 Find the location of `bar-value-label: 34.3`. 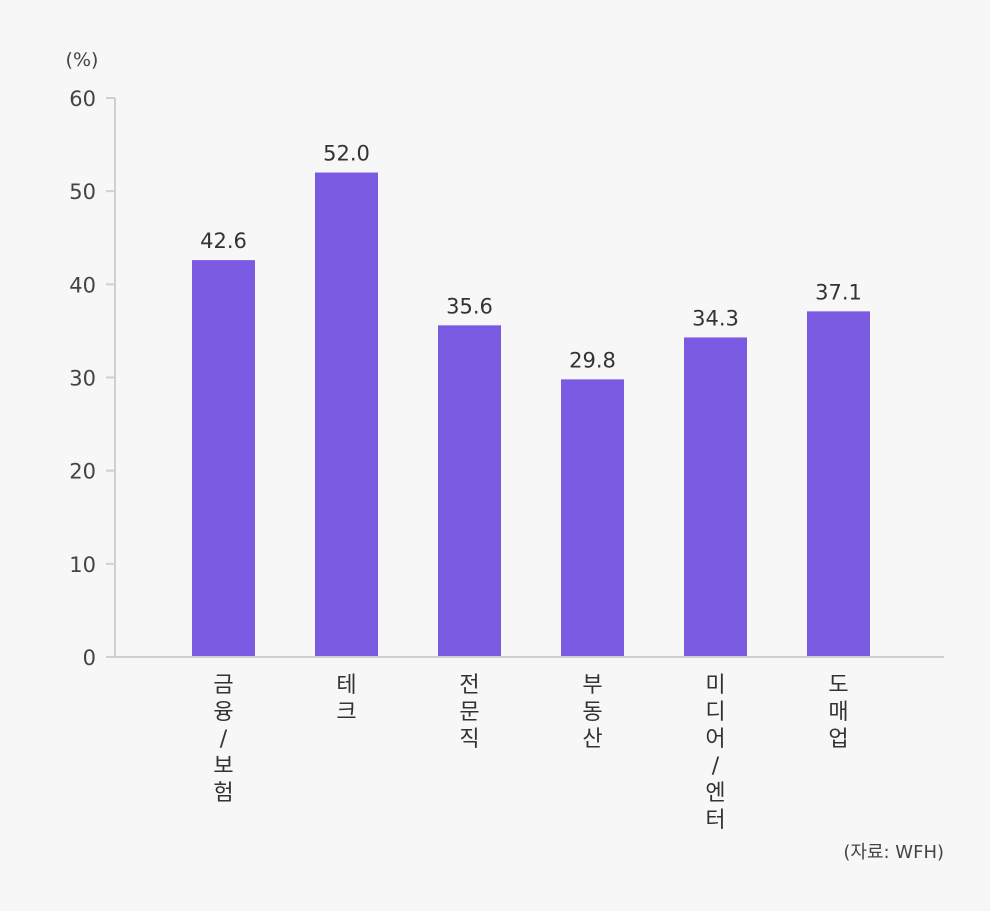

bar-value-label: 34.3 is located at coordinates (715, 318).